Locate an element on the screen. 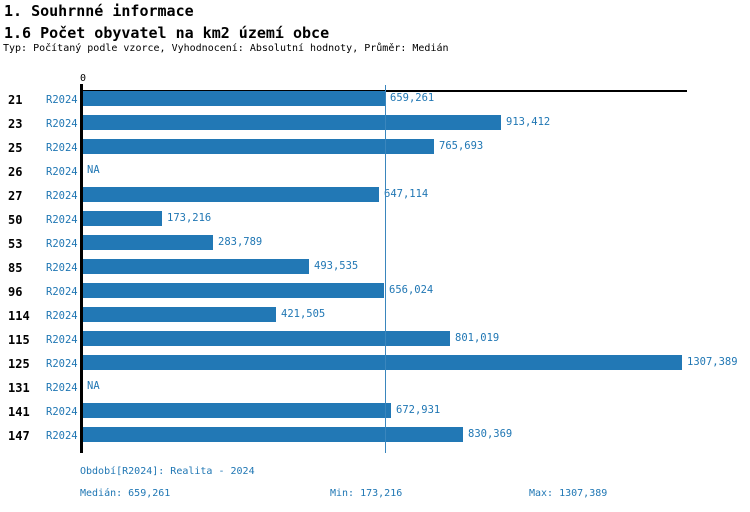 This screenshot has height=512, width=750. category-label: 50 is located at coordinates (15, 220).